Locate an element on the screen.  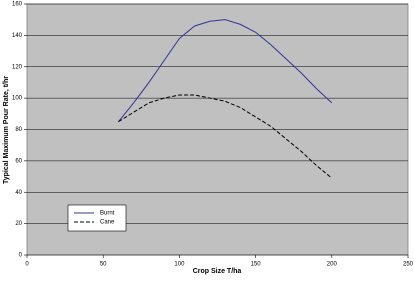
legend-label: Cane is located at coordinates (107, 223).